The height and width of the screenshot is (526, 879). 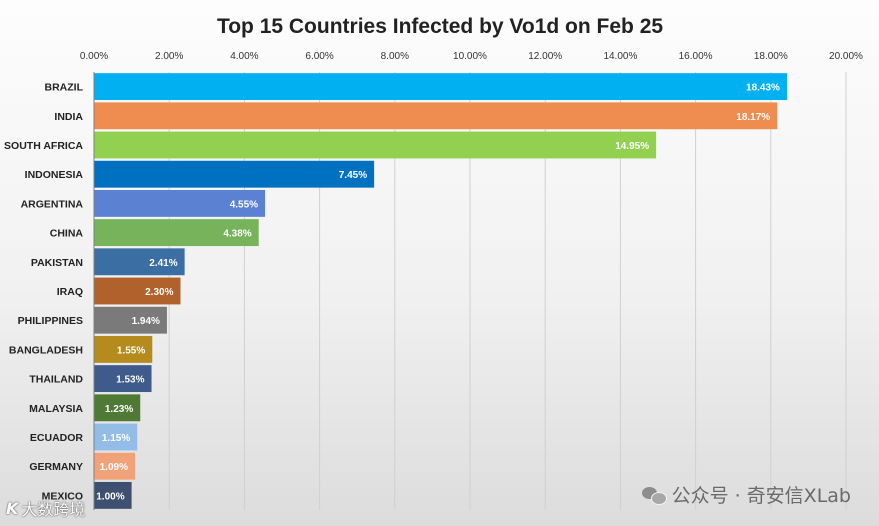 I want to click on data-label-ecuador: 1.15%, so click(x=116, y=438).